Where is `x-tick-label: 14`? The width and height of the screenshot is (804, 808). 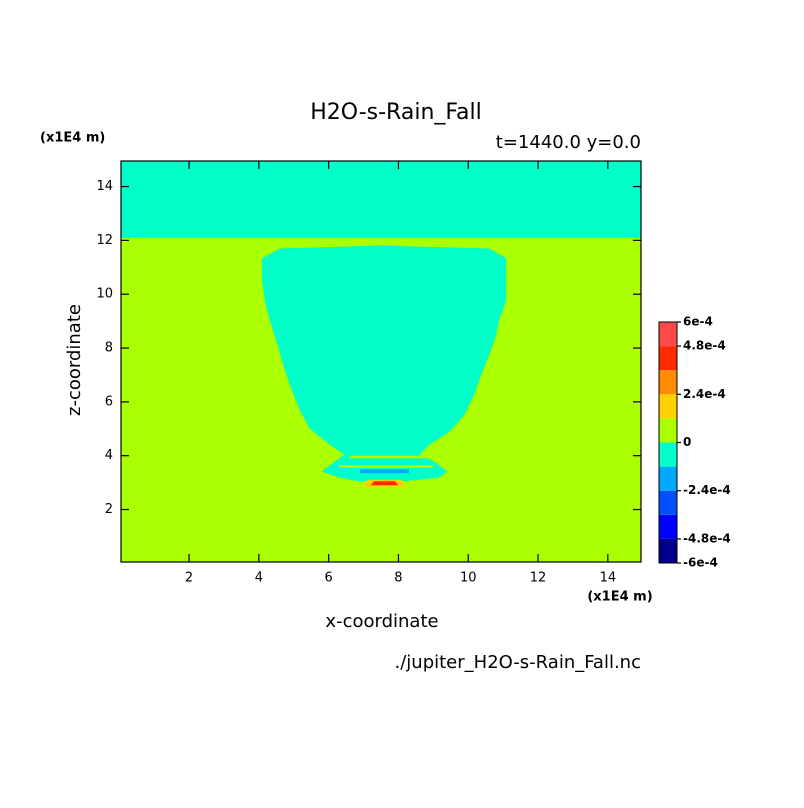
x-tick-label: 14 is located at coordinates (608, 578).